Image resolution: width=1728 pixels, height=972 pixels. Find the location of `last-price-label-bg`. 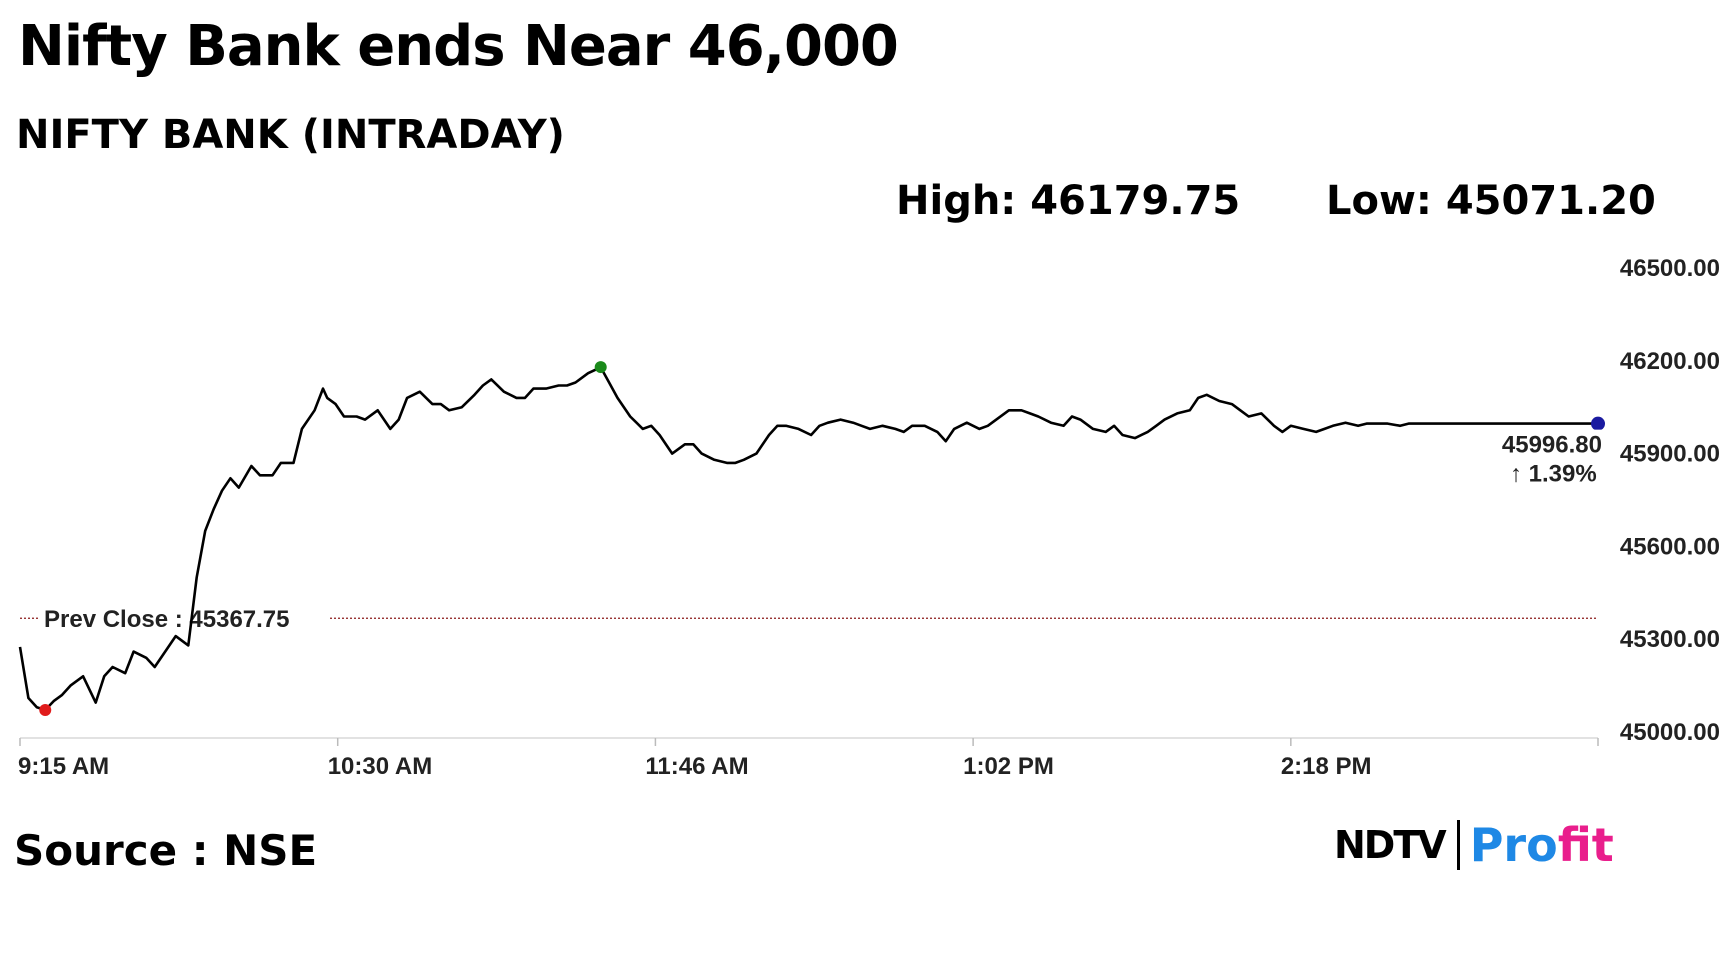

last-price-label-bg is located at coordinates (1556, 443).